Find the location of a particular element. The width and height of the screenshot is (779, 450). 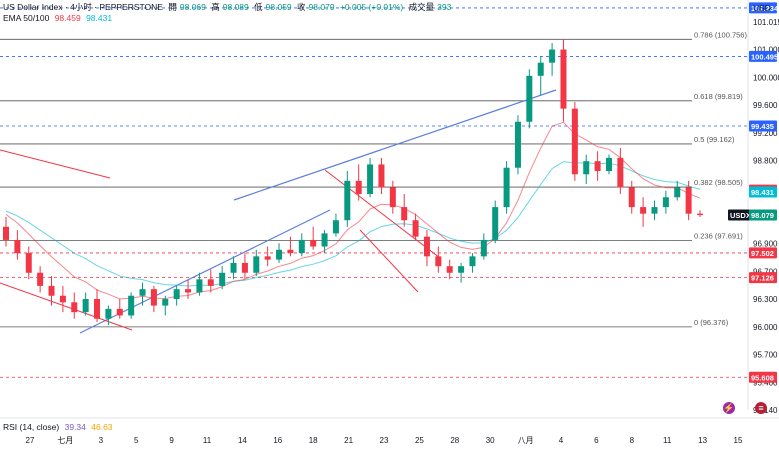

symbol-title: US Dollar Index · 4小时 · PEPPERSTONE is located at coordinates (83, 7).